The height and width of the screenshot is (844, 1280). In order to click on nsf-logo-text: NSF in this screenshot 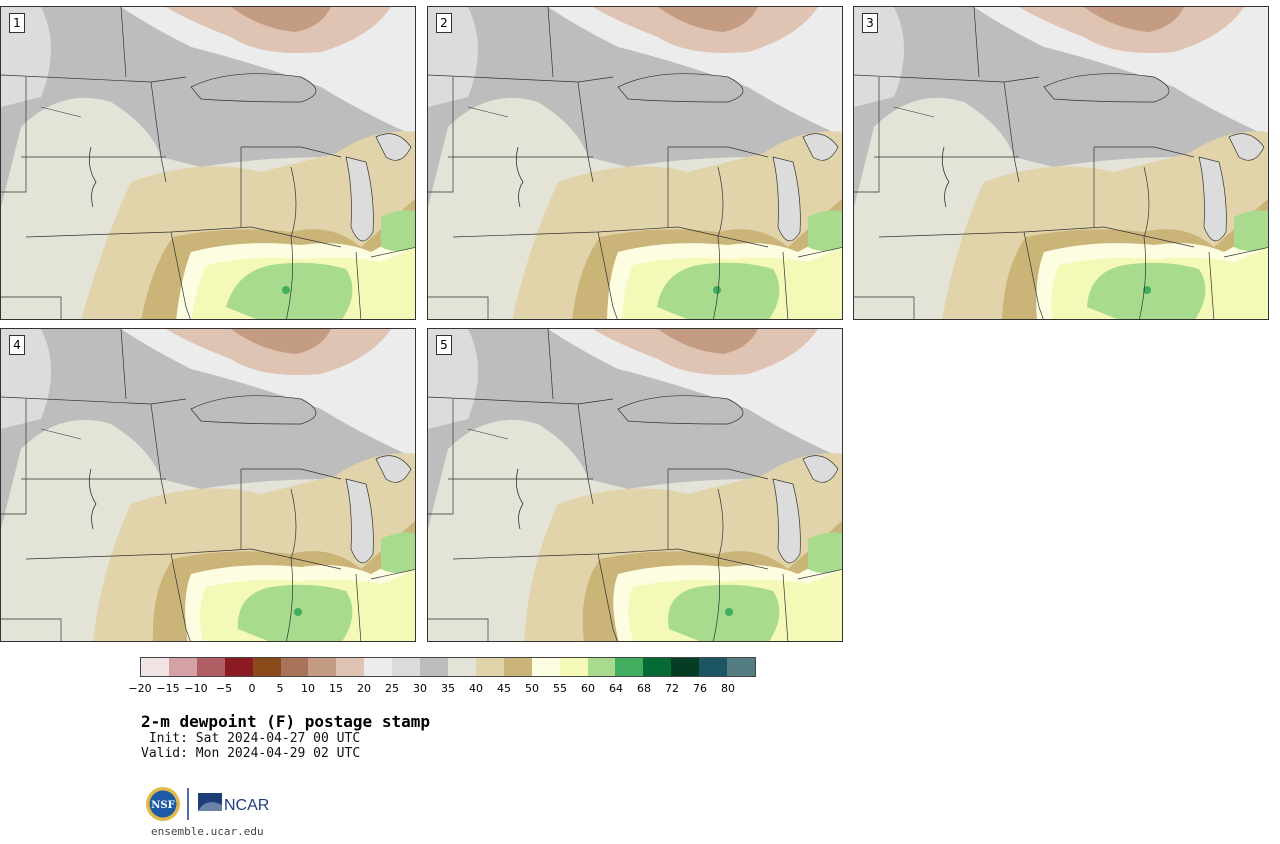, I will do `click(162, 805)`.